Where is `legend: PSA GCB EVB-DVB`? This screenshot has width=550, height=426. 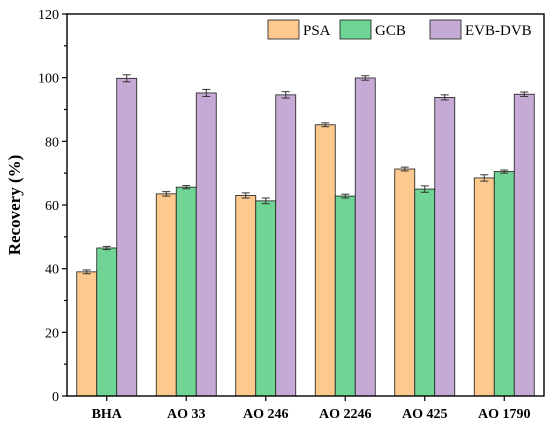
legend: PSA GCB EVB-DVB is located at coordinates (399, 29).